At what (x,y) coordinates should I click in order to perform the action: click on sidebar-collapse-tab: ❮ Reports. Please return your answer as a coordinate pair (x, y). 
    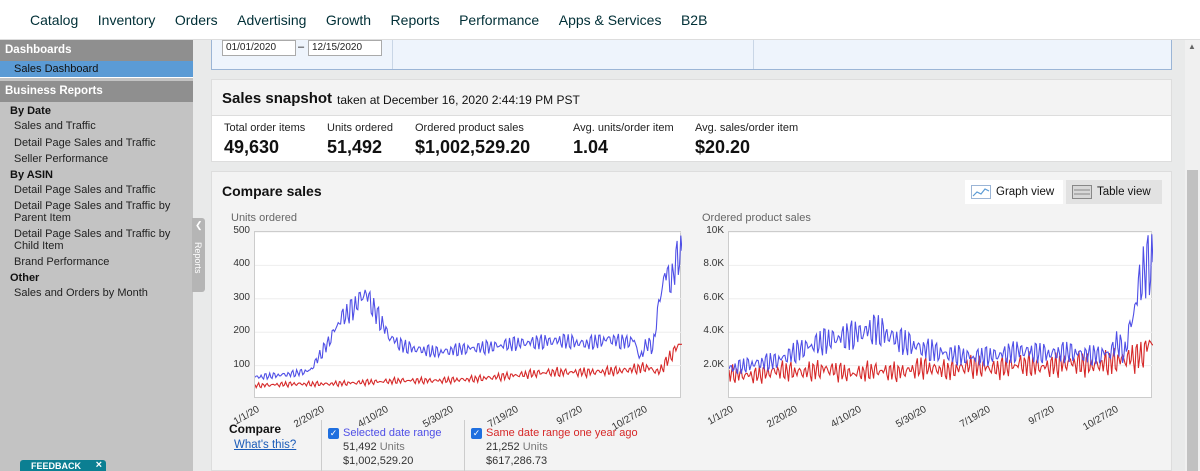
    Looking at the image, I should click on (198, 255).